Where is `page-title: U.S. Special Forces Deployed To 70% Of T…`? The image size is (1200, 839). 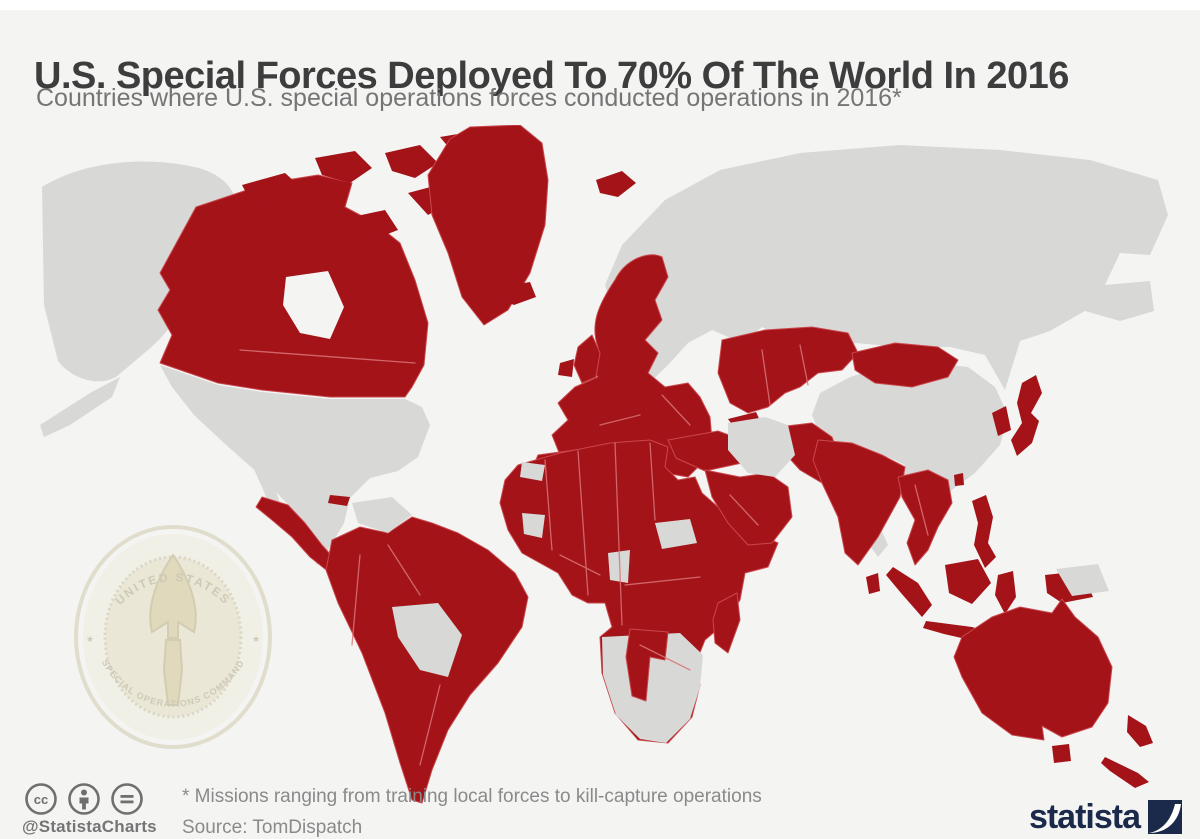
page-title: U.S. Special Forces Deployed To 70% Of T… is located at coordinates (551, 76).